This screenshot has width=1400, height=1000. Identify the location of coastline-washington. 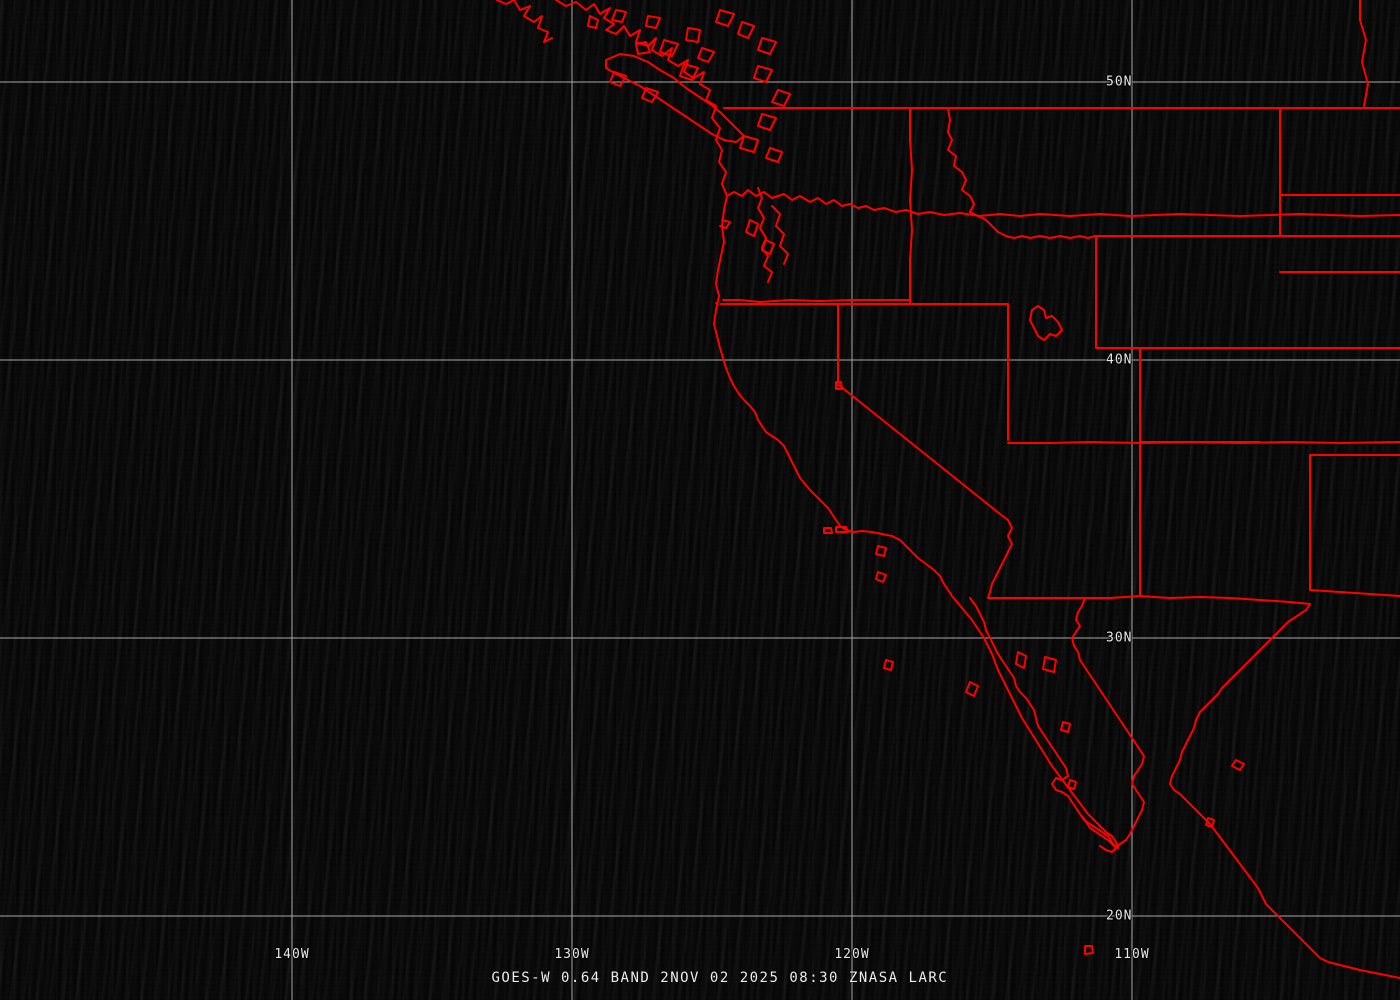
(1063, 203).